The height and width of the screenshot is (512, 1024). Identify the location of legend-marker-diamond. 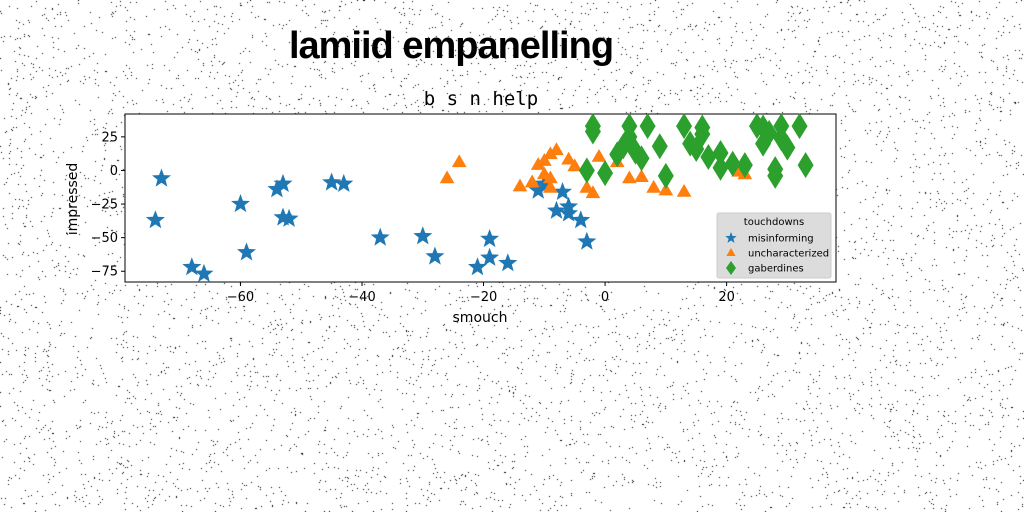
(731, 268).